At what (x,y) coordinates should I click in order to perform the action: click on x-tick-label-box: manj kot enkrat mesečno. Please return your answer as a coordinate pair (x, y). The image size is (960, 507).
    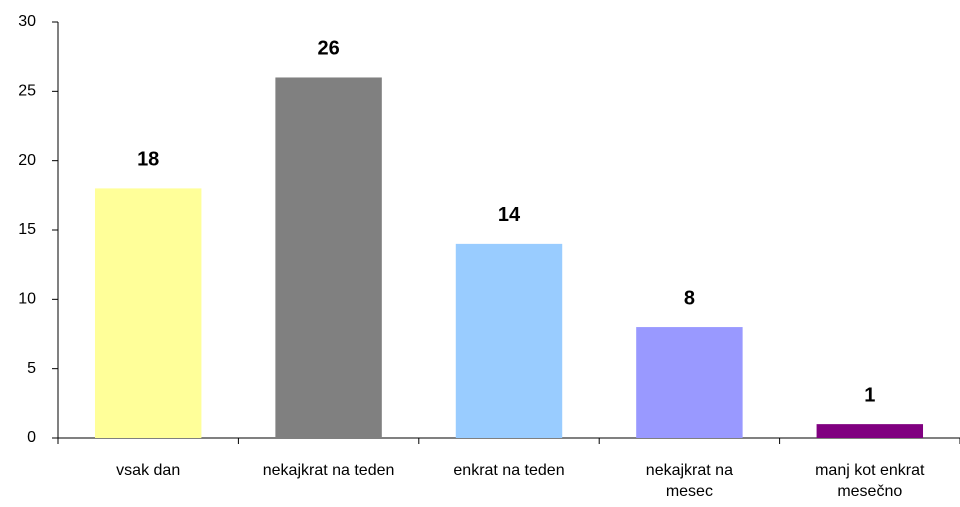
    Looking at the image, I should click on (870, 481).